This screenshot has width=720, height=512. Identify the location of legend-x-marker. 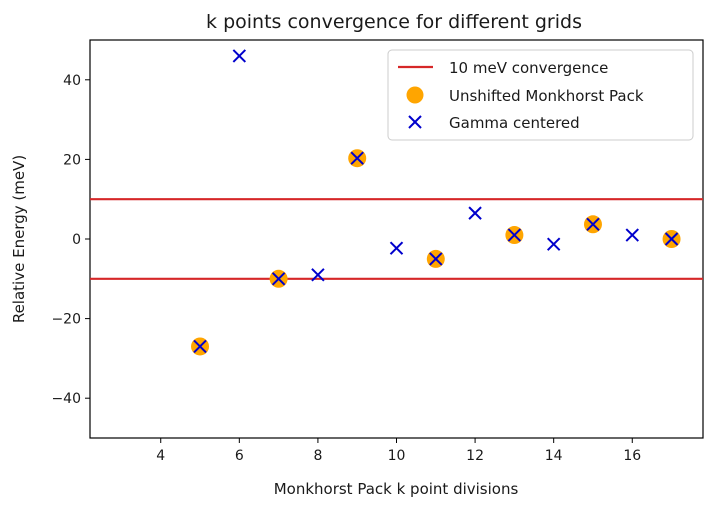
(415, 122).